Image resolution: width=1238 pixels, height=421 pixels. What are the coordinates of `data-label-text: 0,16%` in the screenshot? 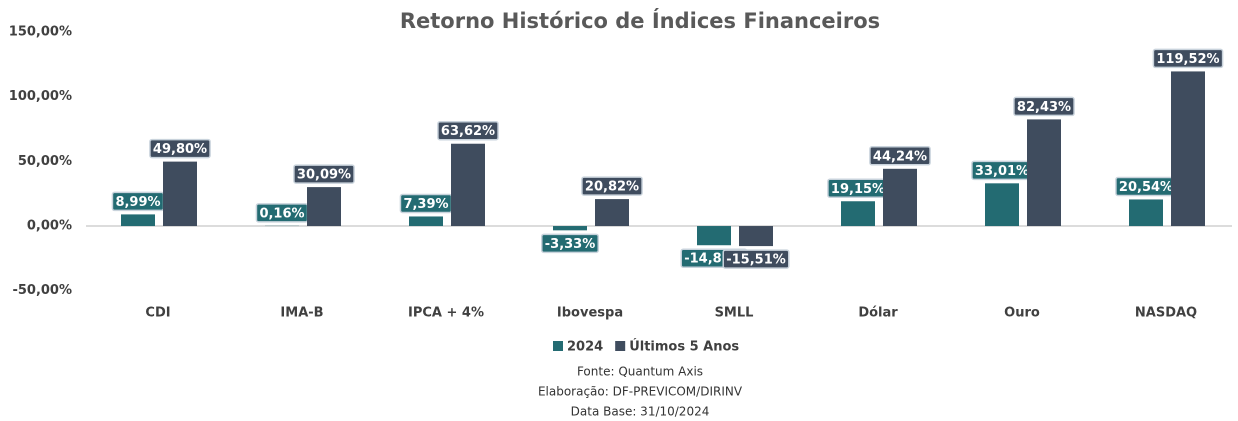 It's located at (281, 213).